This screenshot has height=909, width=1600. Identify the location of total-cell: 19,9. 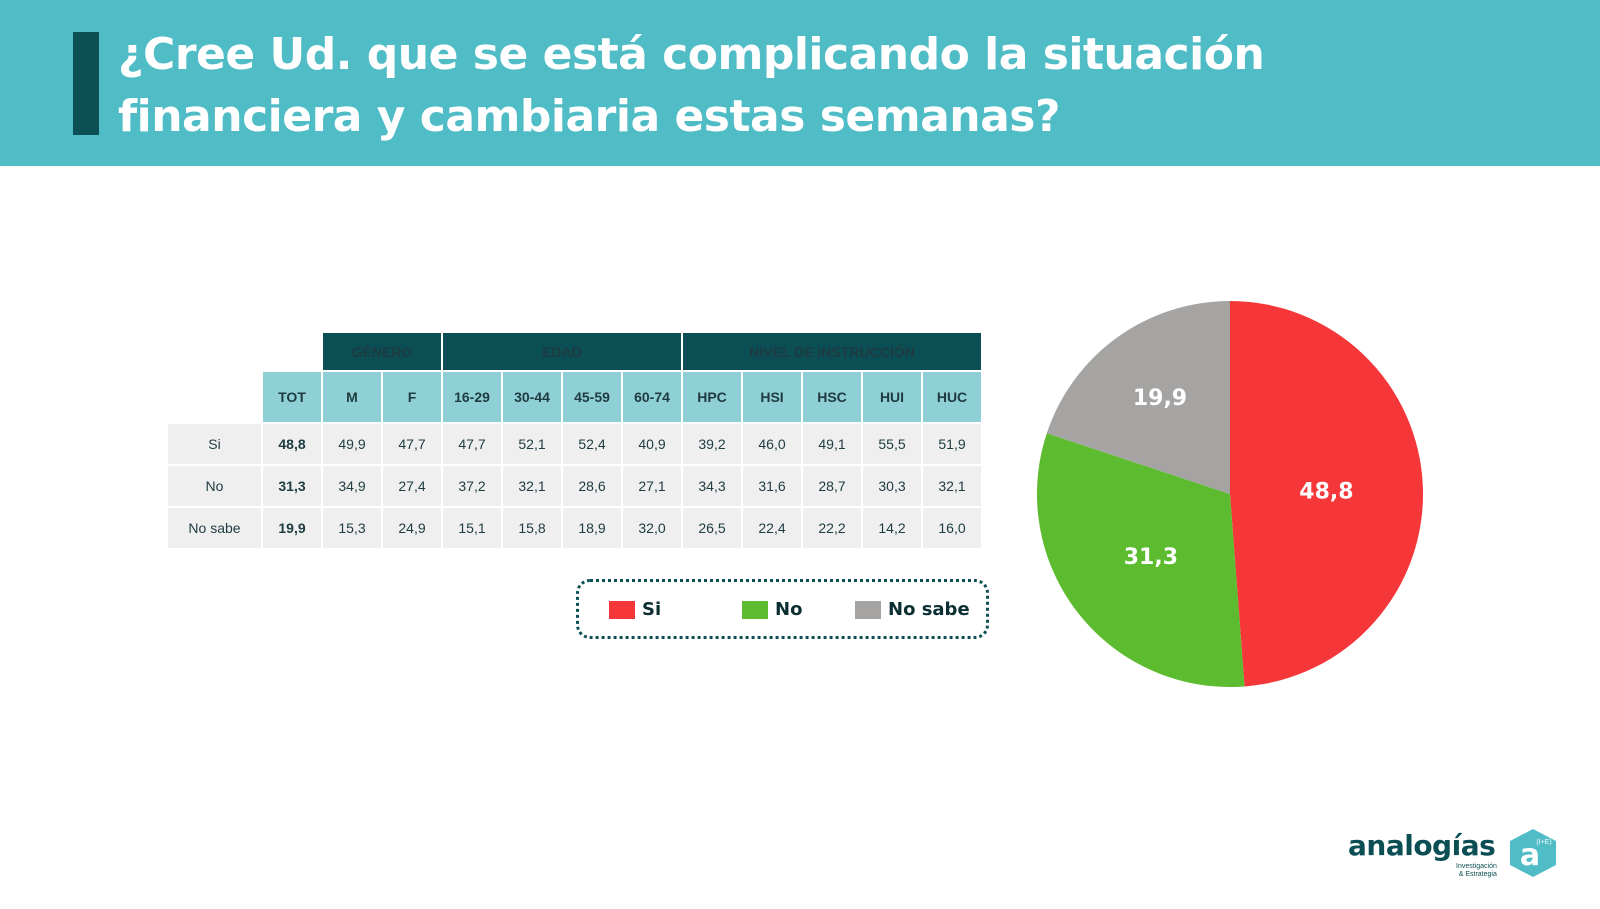
(292, 528).